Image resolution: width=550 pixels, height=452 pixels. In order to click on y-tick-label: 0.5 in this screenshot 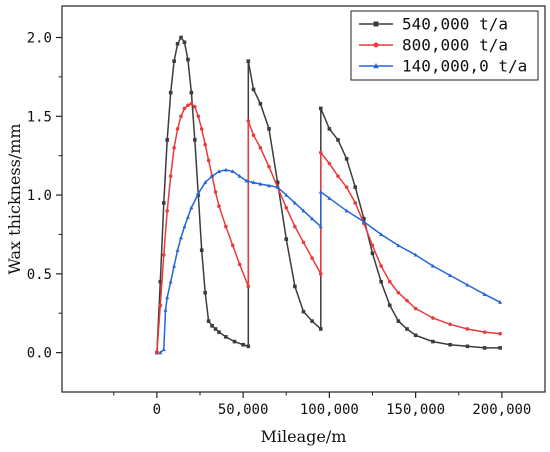, I will do `click(39, 275)`.